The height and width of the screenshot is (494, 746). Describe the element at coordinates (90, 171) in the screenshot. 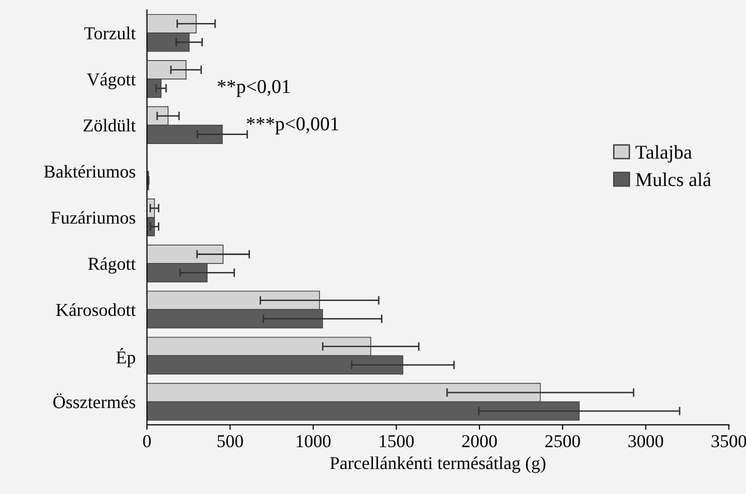

I see `y-tick-label: Baktériumos` at that location.